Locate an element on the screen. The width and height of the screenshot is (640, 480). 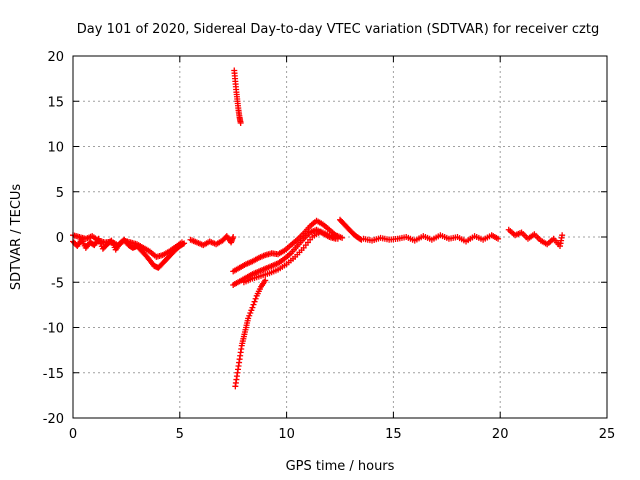
y-tick-label: 10 is located at coordinates (55, 148).